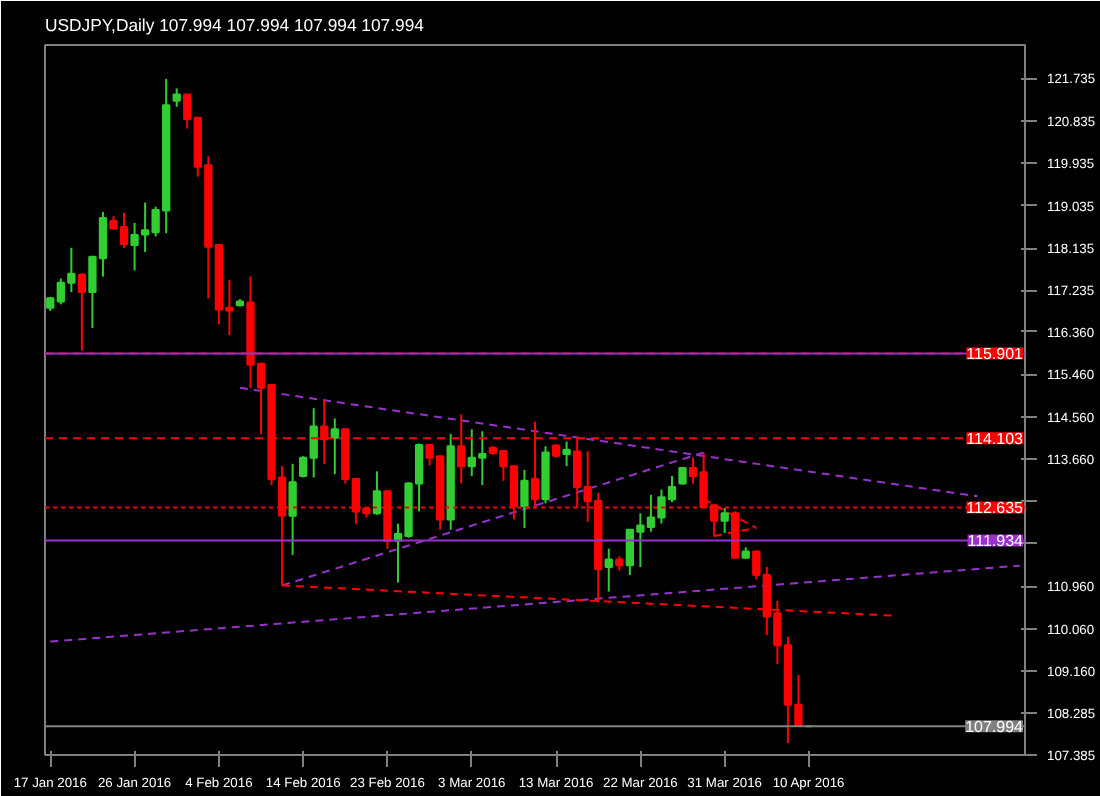 This screenshot has height=796, width=1100. I want to click on ref-line-label: 111.934, so click(996, 541).